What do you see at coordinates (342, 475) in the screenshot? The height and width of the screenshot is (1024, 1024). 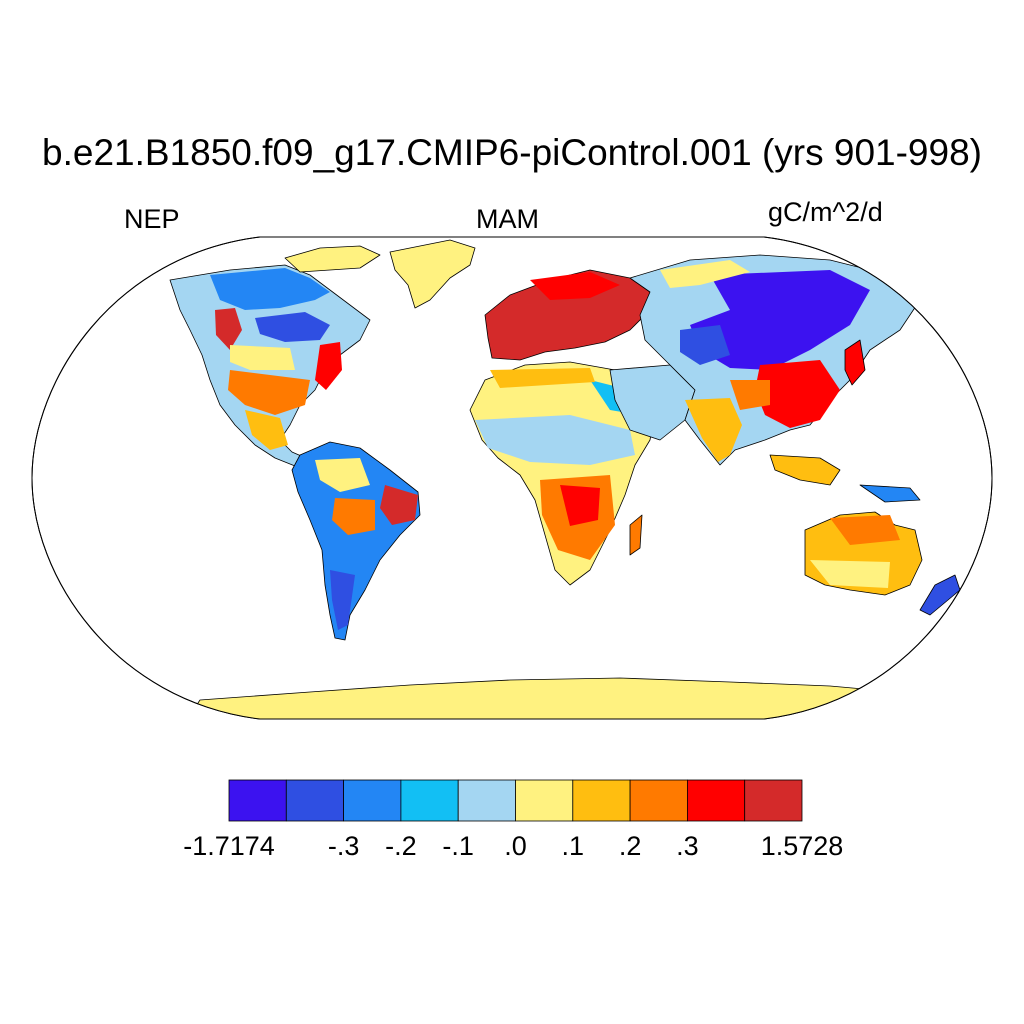 I see `region-sa-amazon-yellow` at bounding box center [342, 475].